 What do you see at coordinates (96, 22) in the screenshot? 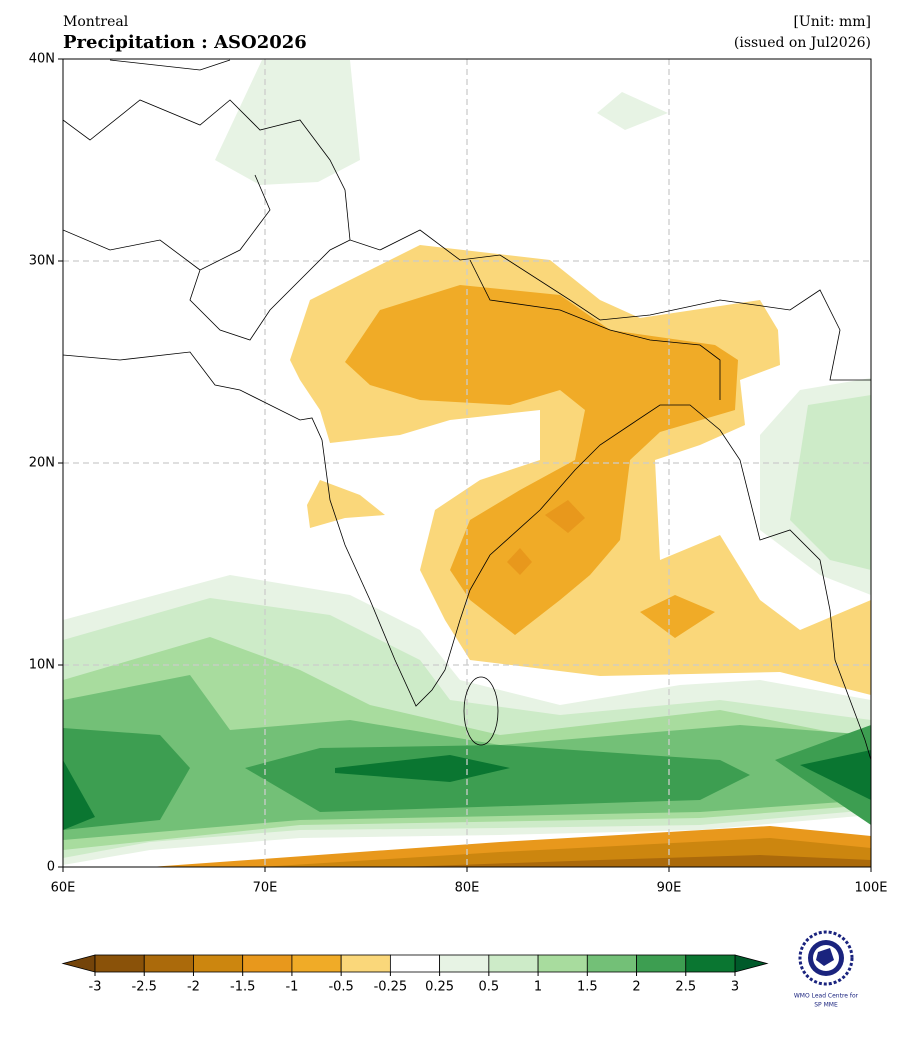
I see `region: Montreal` at bounding box center [96, 22].